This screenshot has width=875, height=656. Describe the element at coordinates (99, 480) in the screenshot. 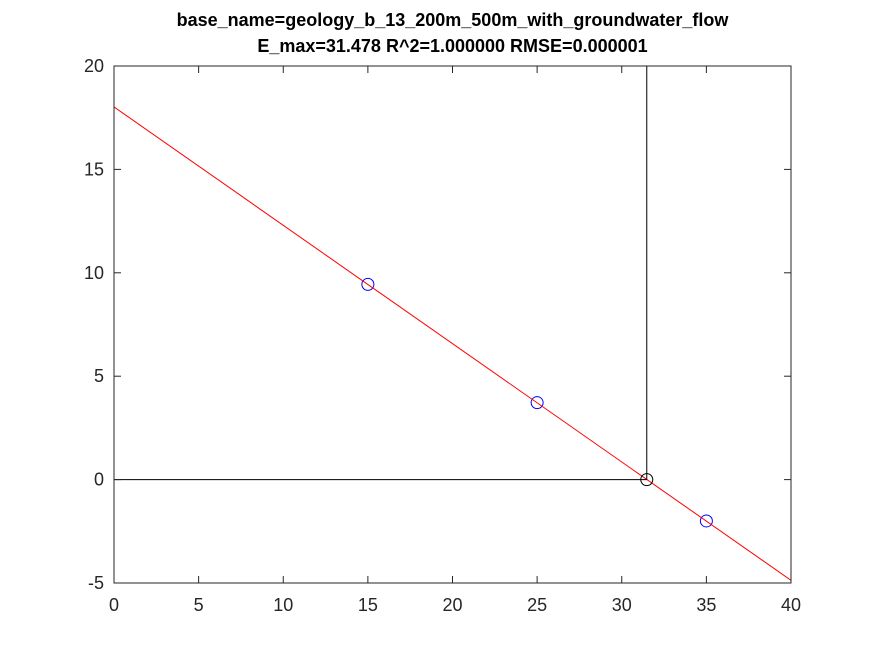

I see `y-tick-label-1: 0` at that location.